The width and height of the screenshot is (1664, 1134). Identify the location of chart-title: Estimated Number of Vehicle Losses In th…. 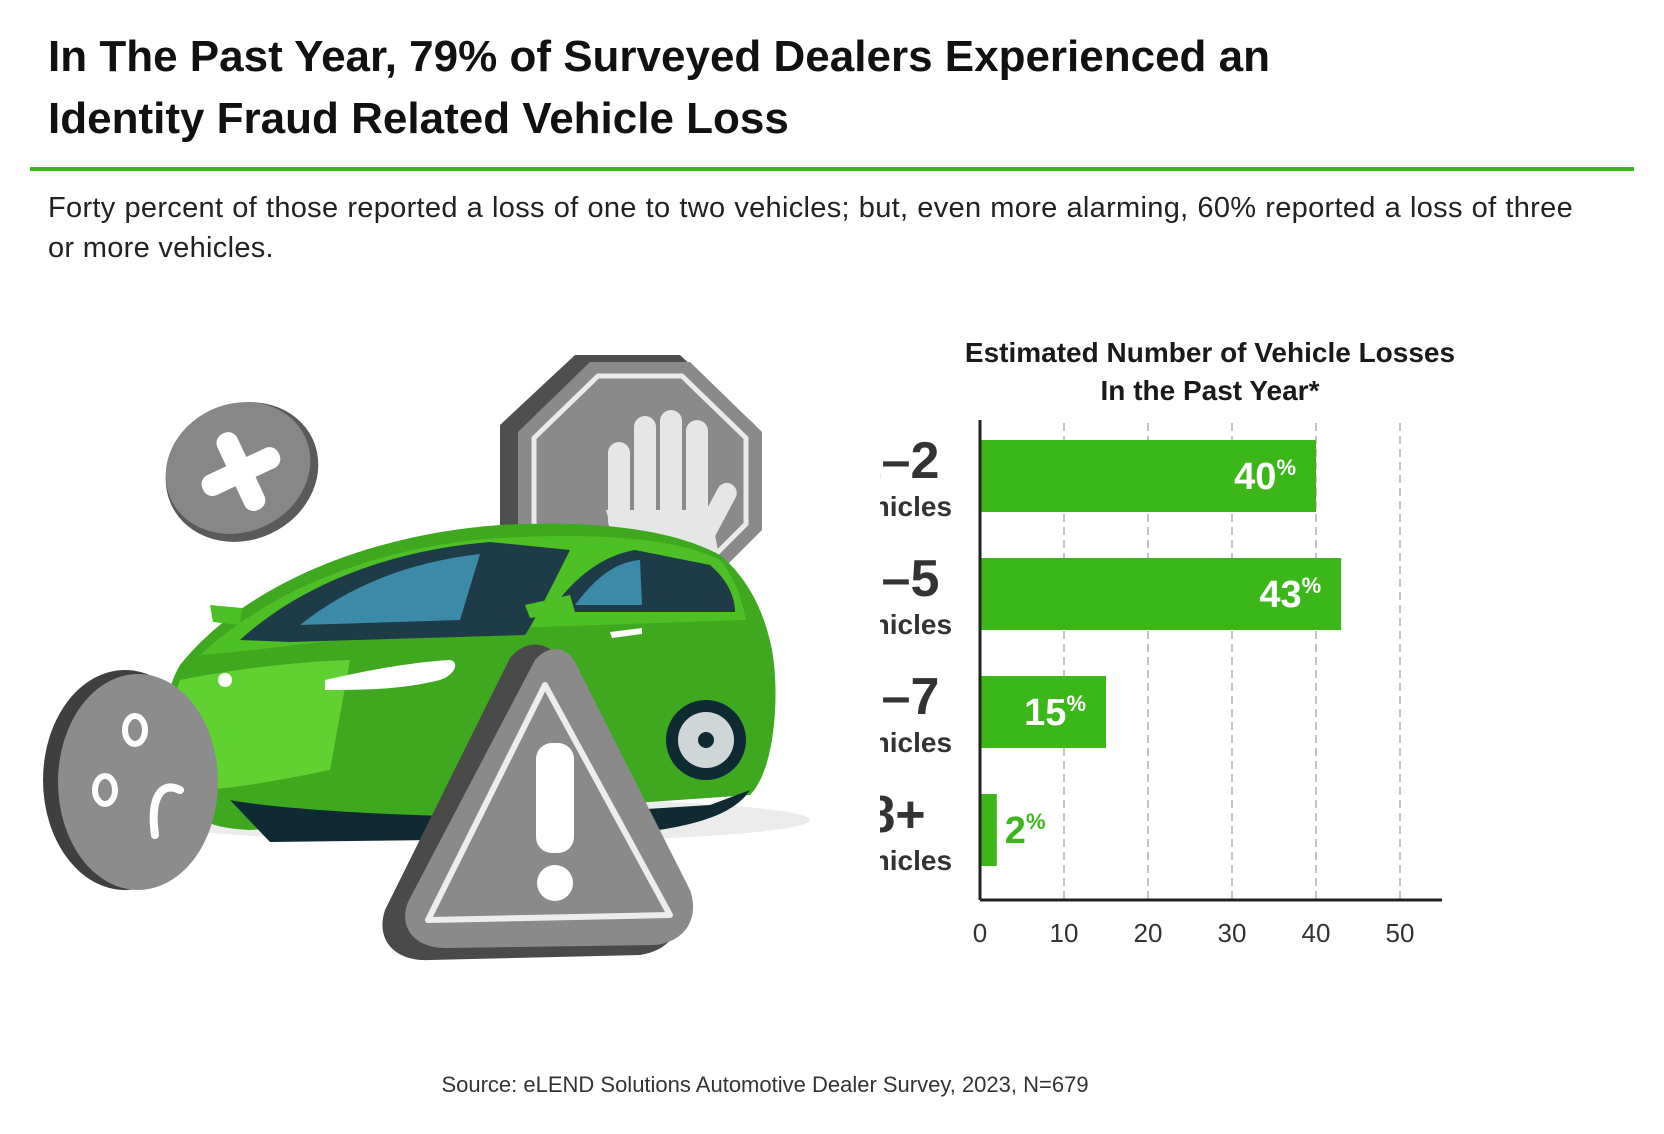
(1210, 372).